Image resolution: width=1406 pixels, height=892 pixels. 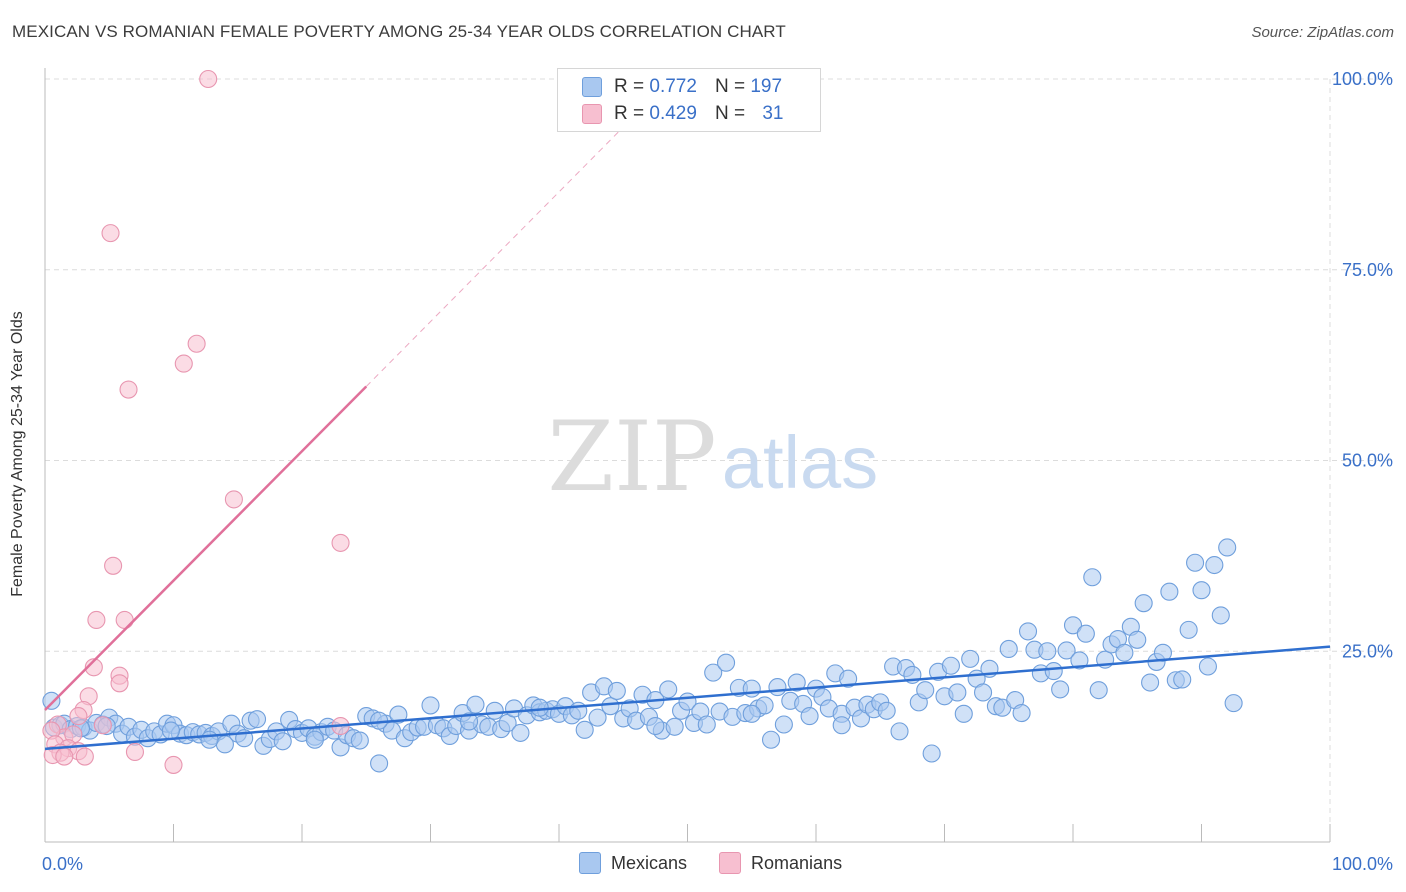 I want to click on bottom-legend: Mexicans Romanians, so click(x=726, y=863).